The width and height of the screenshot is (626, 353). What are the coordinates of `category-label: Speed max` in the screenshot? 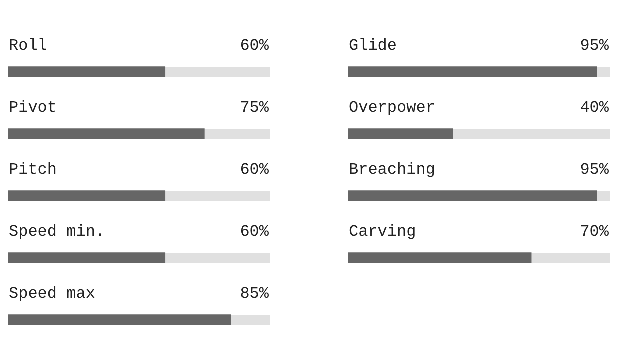 It's located at (52, 294).